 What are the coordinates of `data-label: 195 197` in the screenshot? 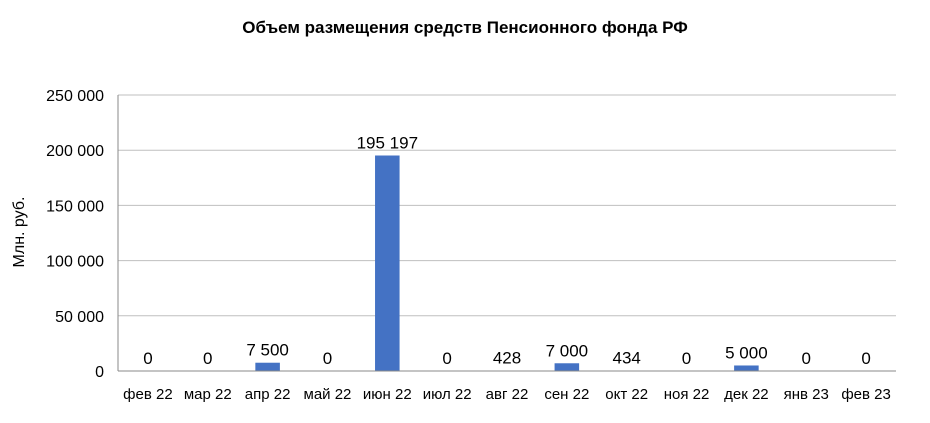 It's located at (387, 143).